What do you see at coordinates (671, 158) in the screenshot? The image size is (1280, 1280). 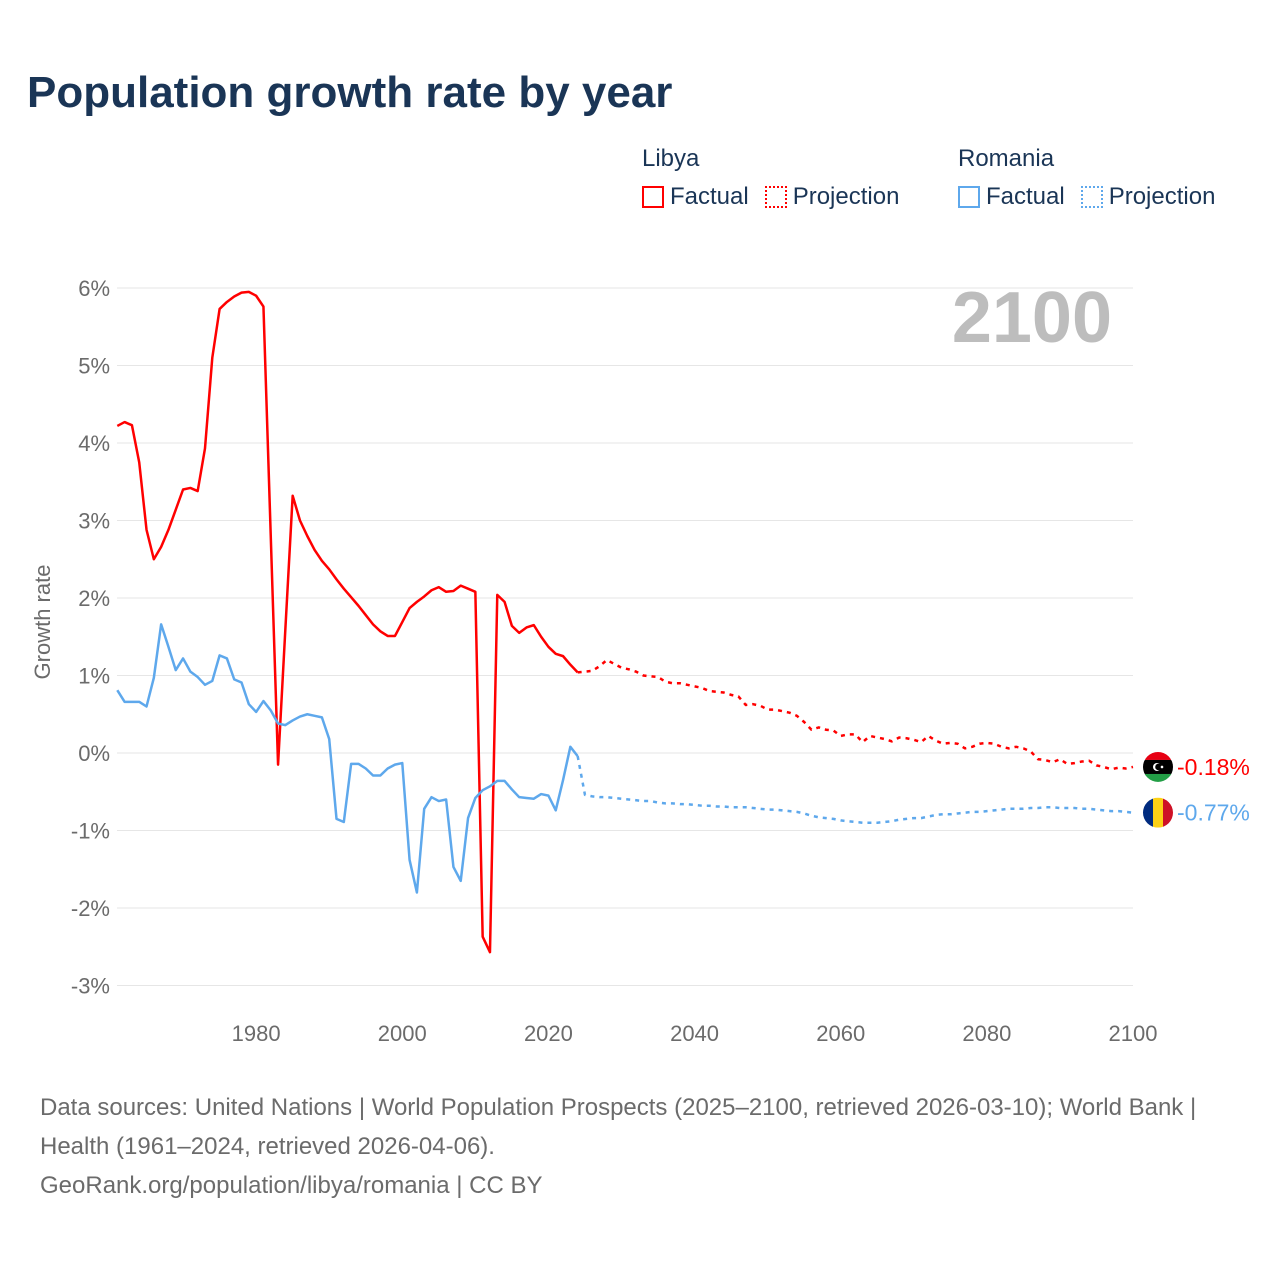 I see `legend-libya-name: Libya` at bounding box center [671, 158].